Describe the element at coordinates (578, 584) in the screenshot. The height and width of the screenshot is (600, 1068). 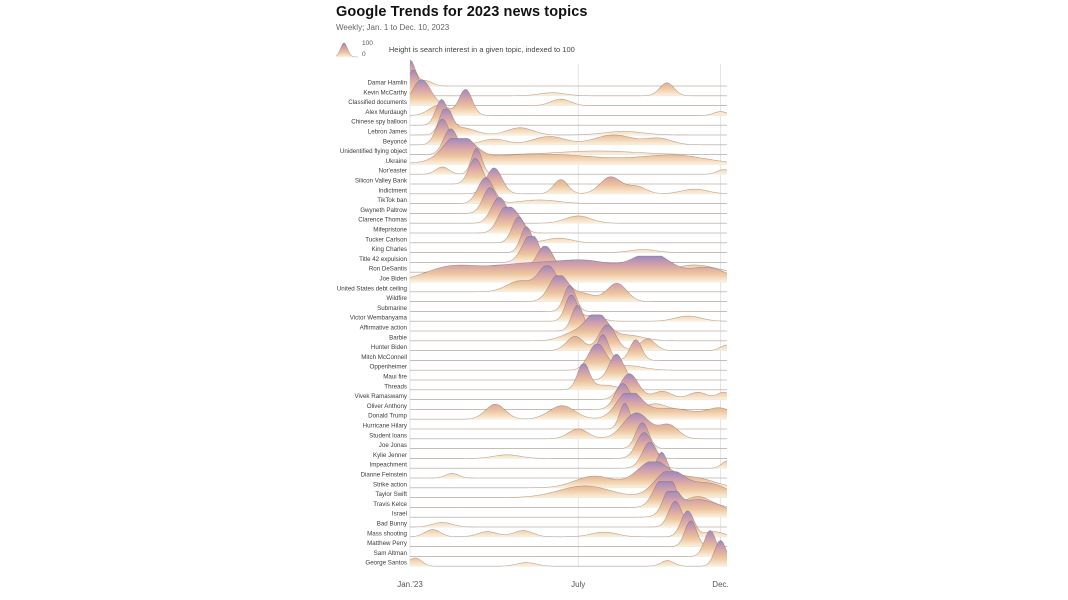
I see `x-tick-label: July` at that location.